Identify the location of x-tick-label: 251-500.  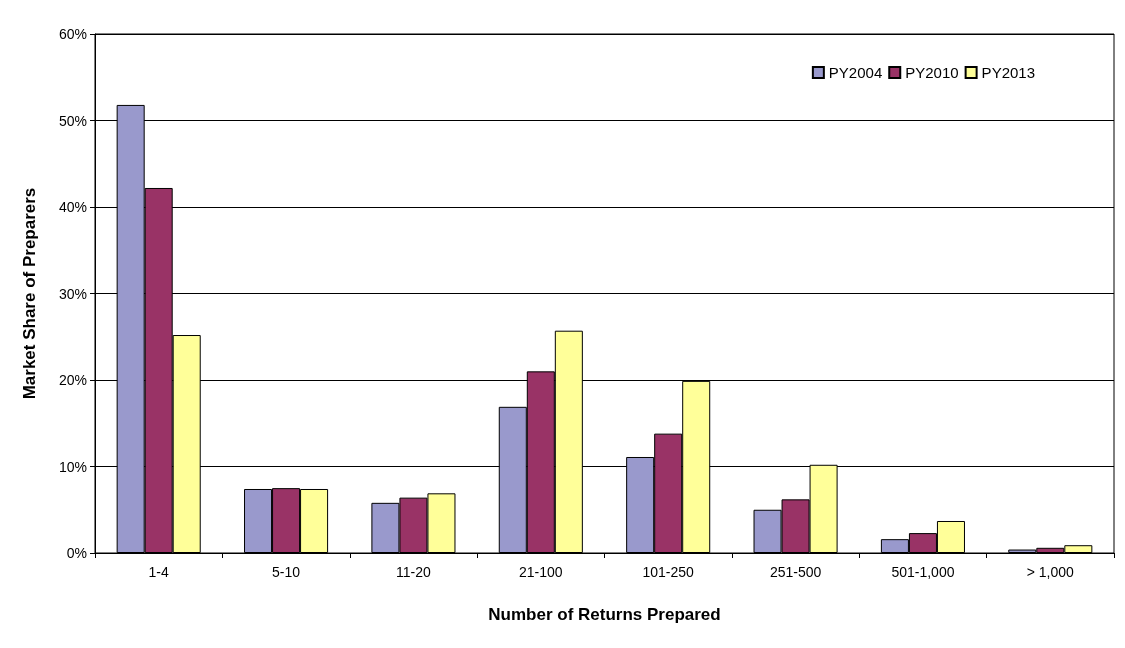
(795, 572).